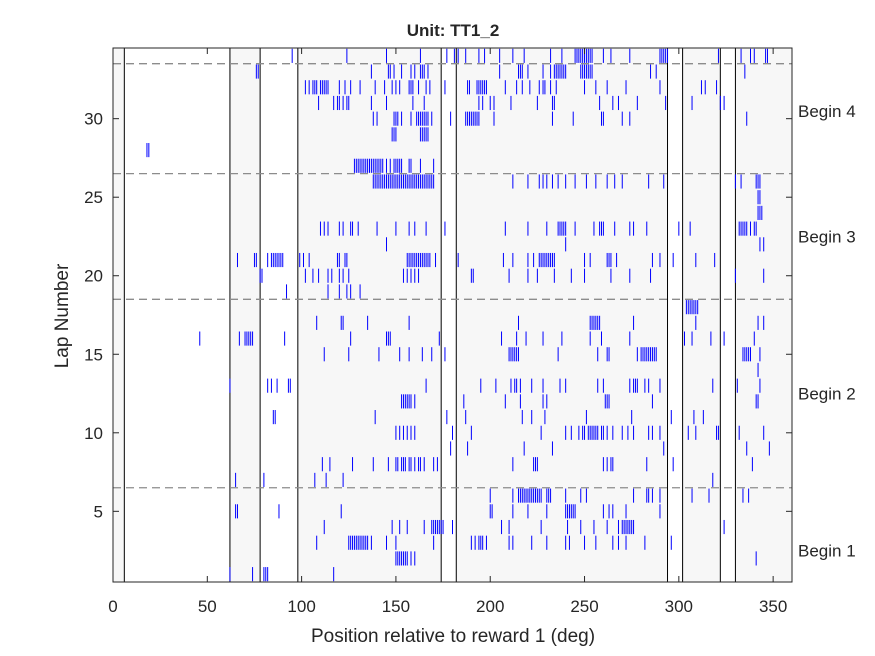 This screenshot has height=656, width=875. I want to click on x-tick-label: 100, so click(301, 606).